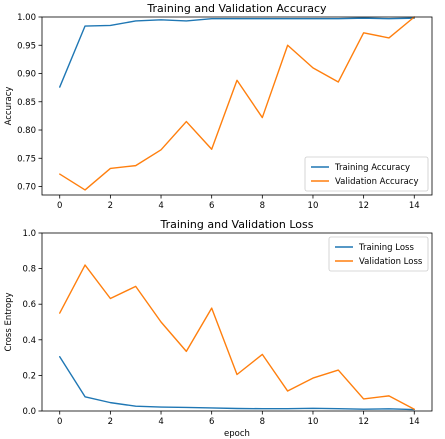 The width and height of the screenshot is (445, 439). Describe the element at coordinates (386, 248) in the screenshot. I see `legend-label: Training Loss` at that location.